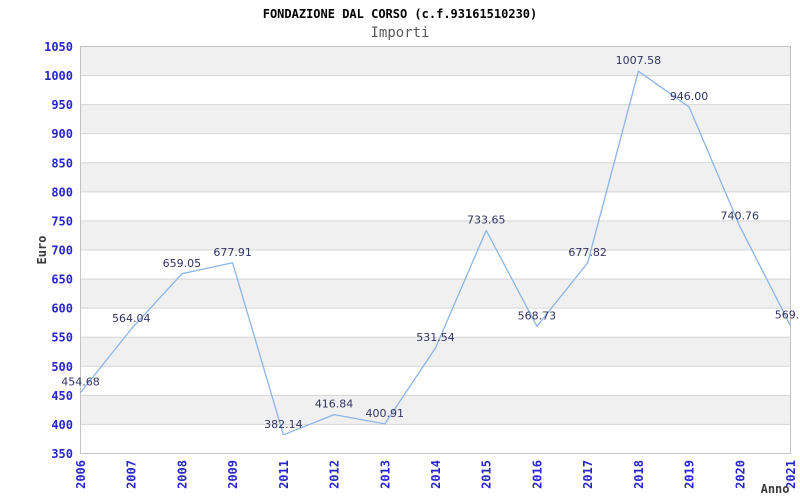  What do you see at coordinates (62, 309) in the screenshot?
I see `y-tick-label: 600` at bounding box center [62, 309].